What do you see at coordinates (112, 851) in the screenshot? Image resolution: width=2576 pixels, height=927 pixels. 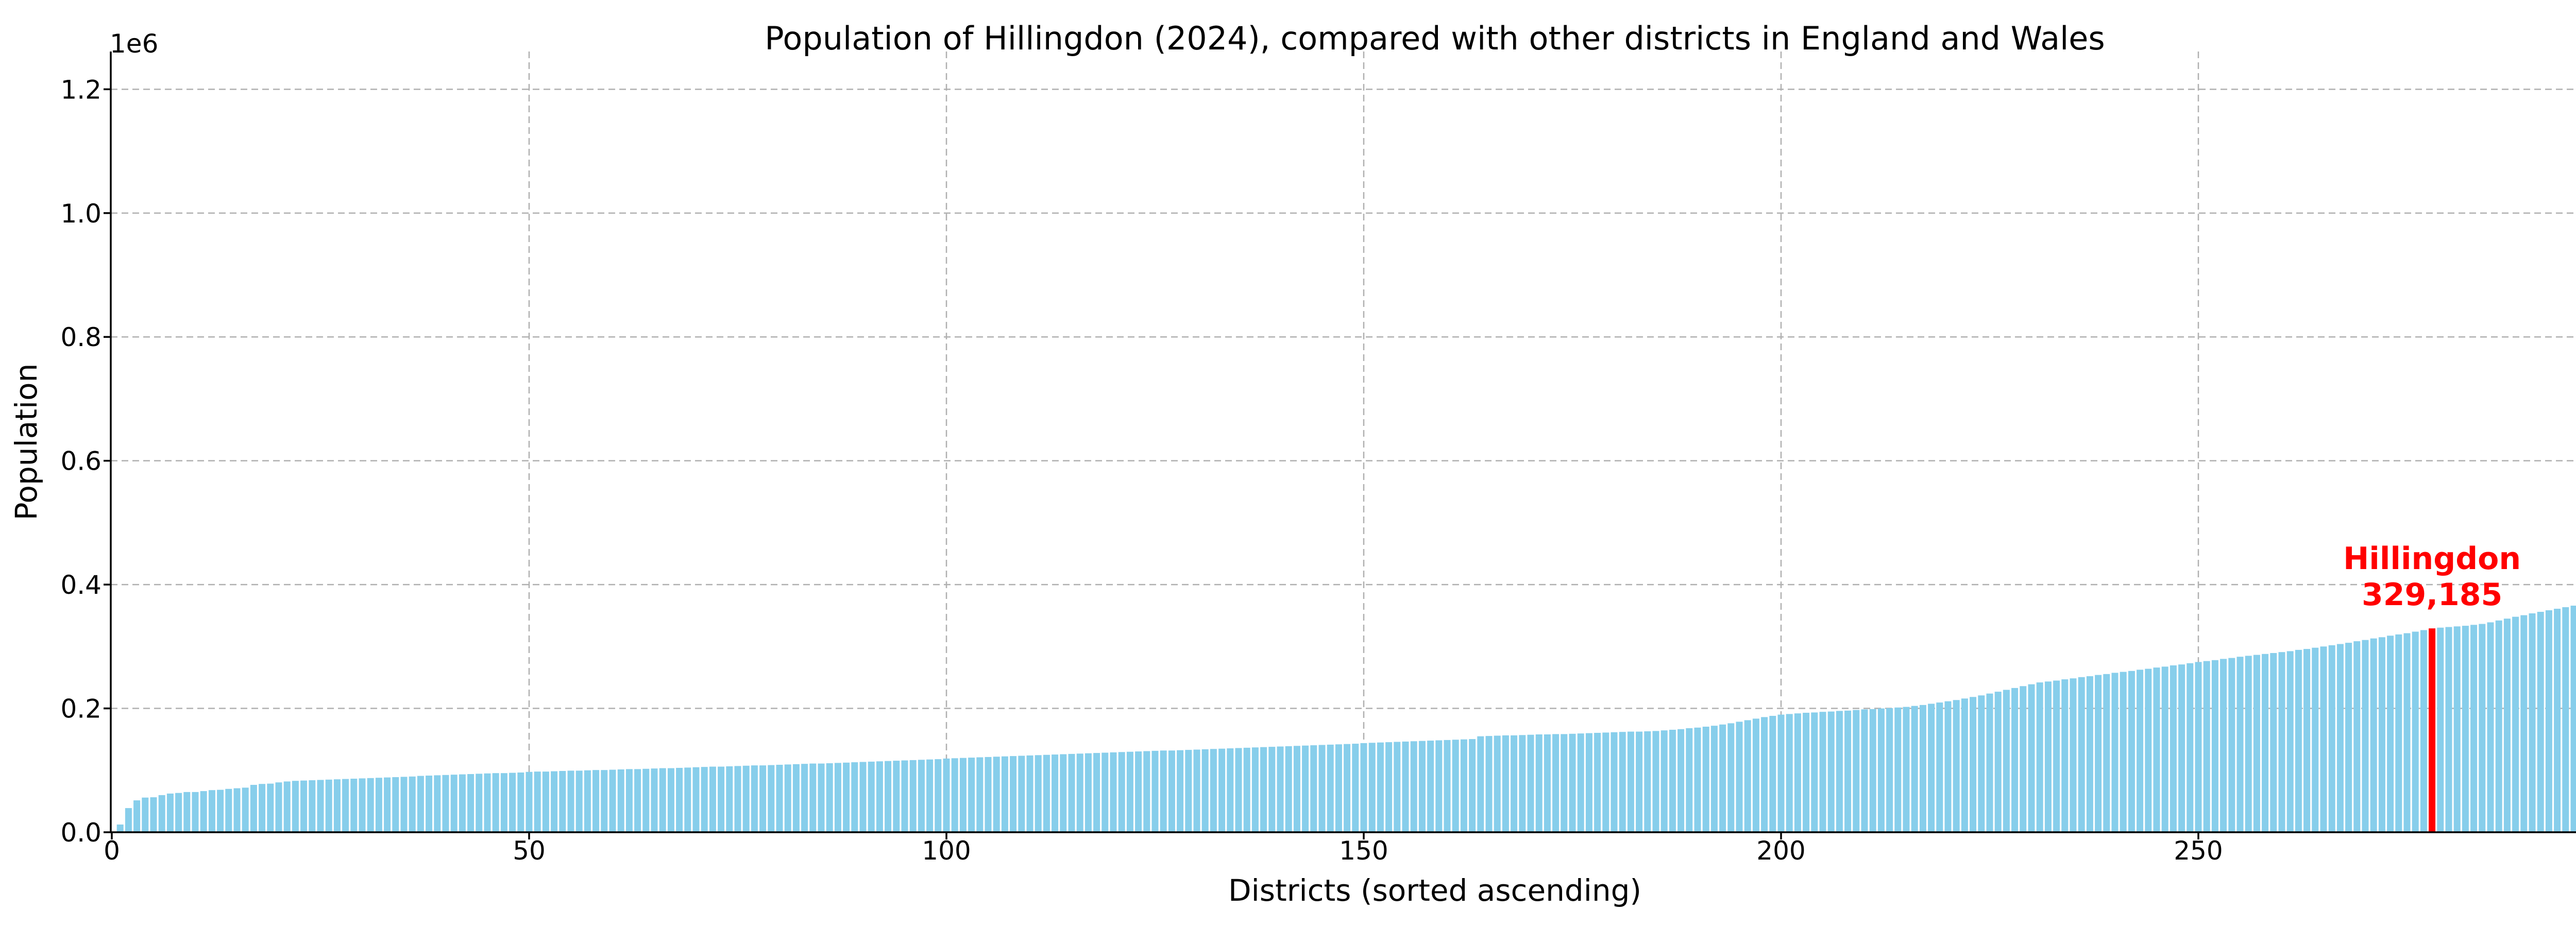 I see `x-tick-label: 0` at bounding box center [112, 851].